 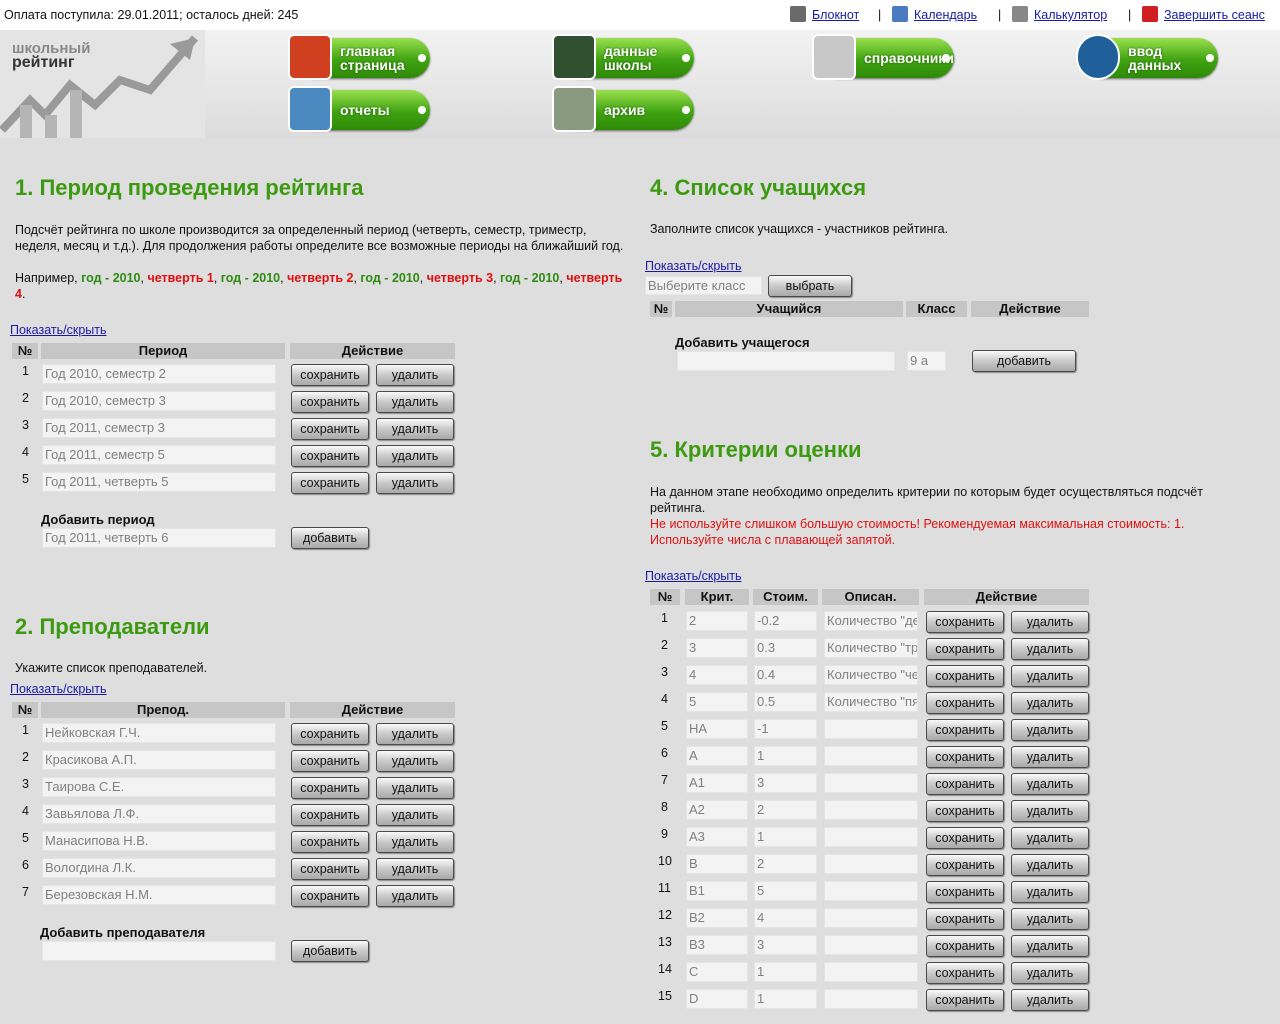 What do you see at coordinates (836, 15) in the screenshot?
I see `top-link: Блокнот` at bounding box center [836, 15].